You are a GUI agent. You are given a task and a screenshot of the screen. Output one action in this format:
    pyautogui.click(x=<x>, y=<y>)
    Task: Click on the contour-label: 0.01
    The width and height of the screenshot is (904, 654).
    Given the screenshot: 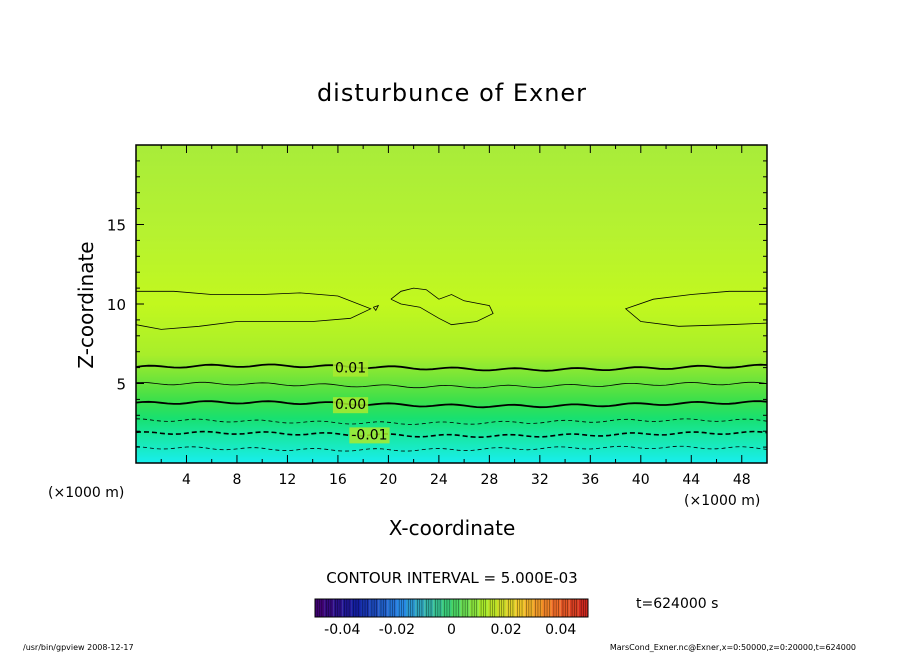 What is the action you would take?
    pyautogui.click(x=350, y=369)
    